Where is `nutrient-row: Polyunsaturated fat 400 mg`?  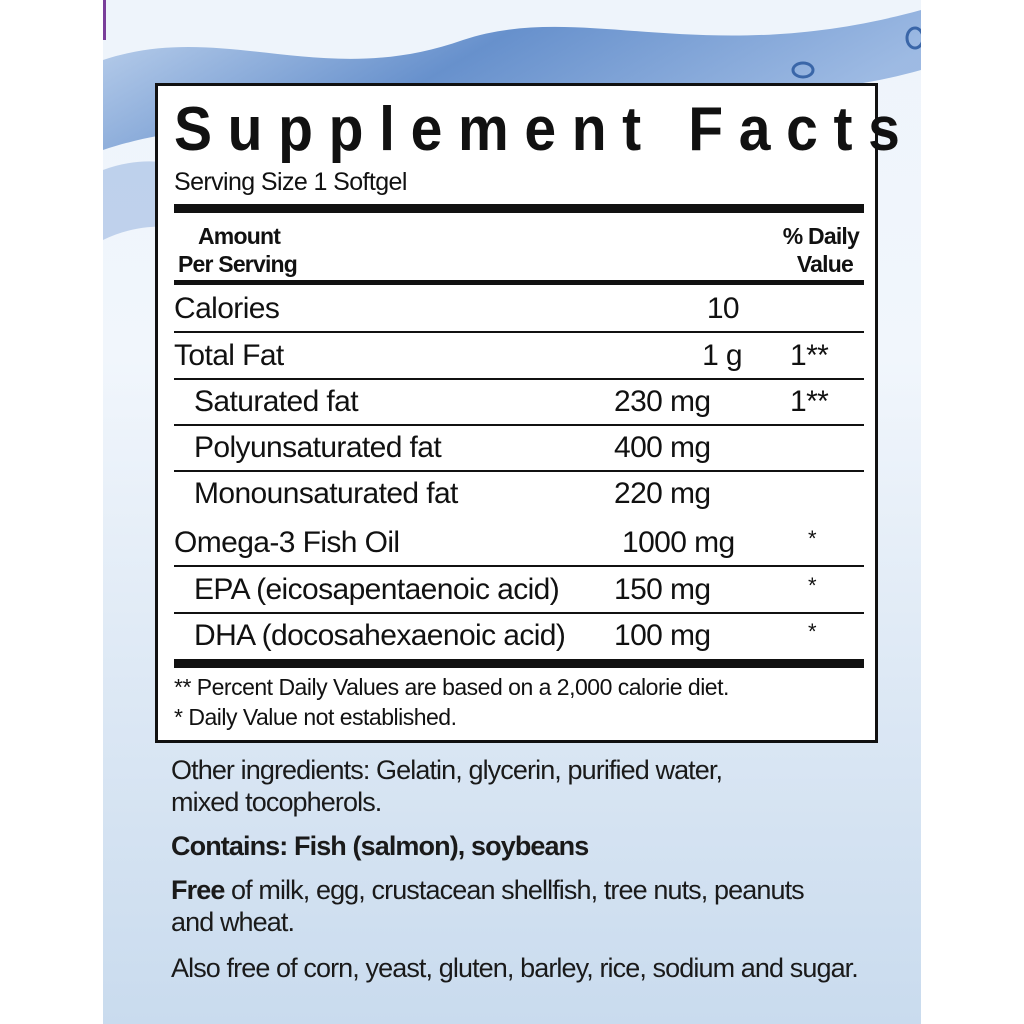 nutrient-row: Polyunsaturated fat 400 mg is located at coordinates (519, 447).